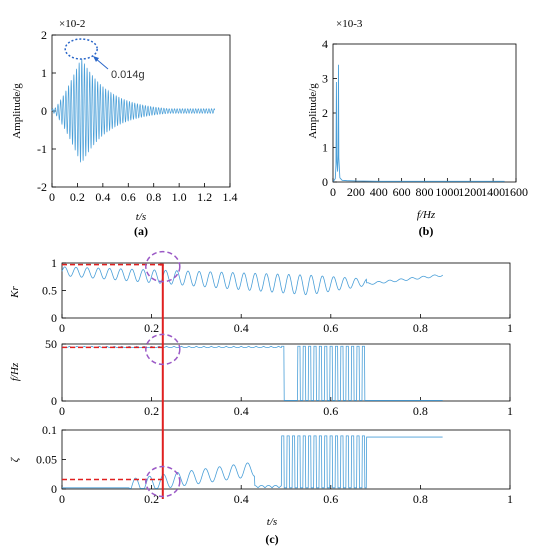 The width and height of the screenshot is (540, 550). What do you see at coordinates (349, 24) in the screenshot?
I see `panel-b-multiplier: ×10-3` at bounding box center [349, 24].